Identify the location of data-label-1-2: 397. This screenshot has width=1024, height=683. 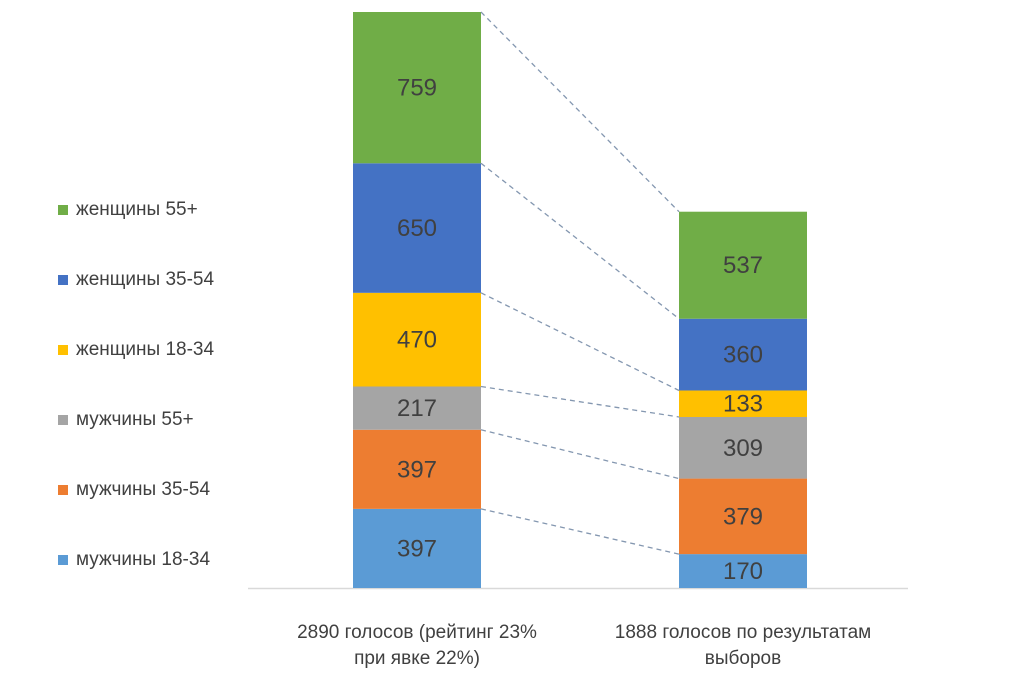
(417, 469).